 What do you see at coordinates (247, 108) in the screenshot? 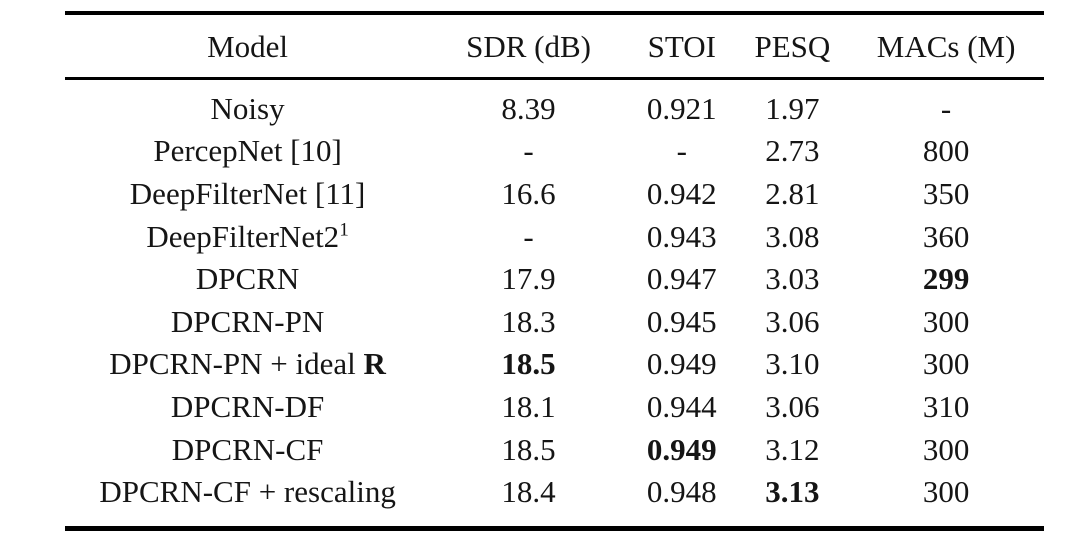
I see `model-name: Noisy` at bounding box center [247, 108].